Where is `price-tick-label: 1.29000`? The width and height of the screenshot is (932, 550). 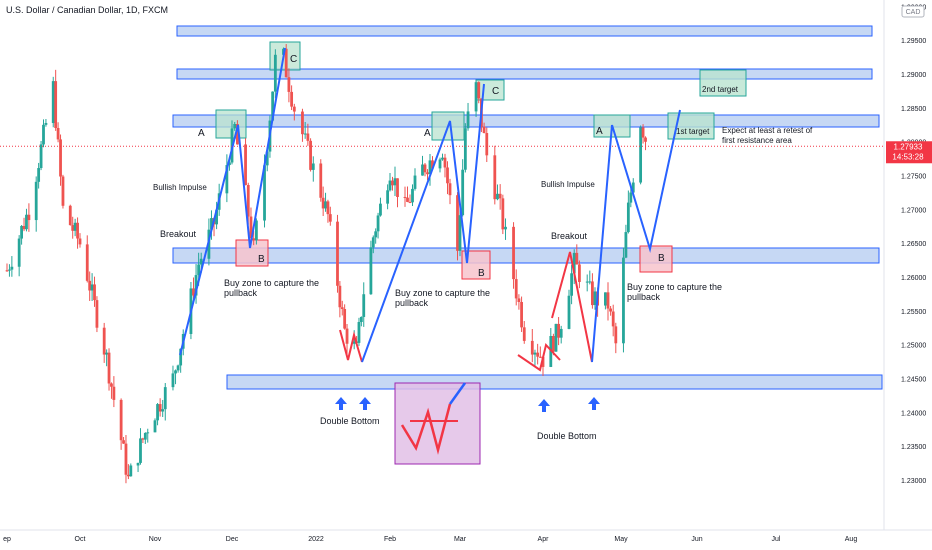
price-tick-label: 1.29000 is located at coordinates (913, 75).